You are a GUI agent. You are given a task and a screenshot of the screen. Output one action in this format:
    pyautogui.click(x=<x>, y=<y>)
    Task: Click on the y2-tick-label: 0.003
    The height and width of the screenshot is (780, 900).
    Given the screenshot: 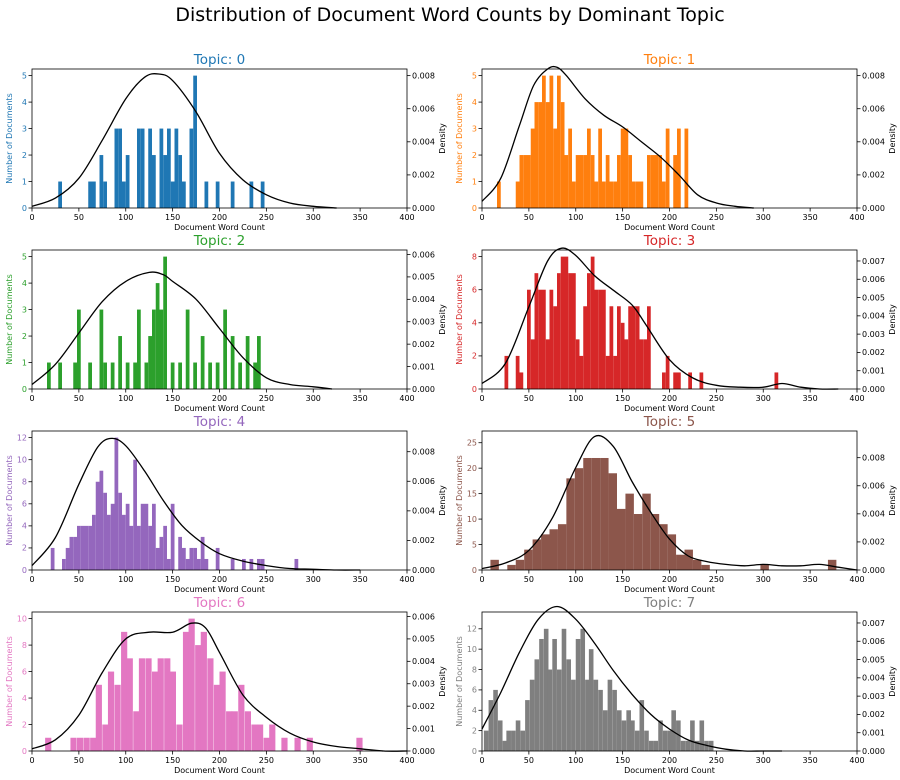 What is the action you would take?
    pyautogui.click(x=423, y=684)
    